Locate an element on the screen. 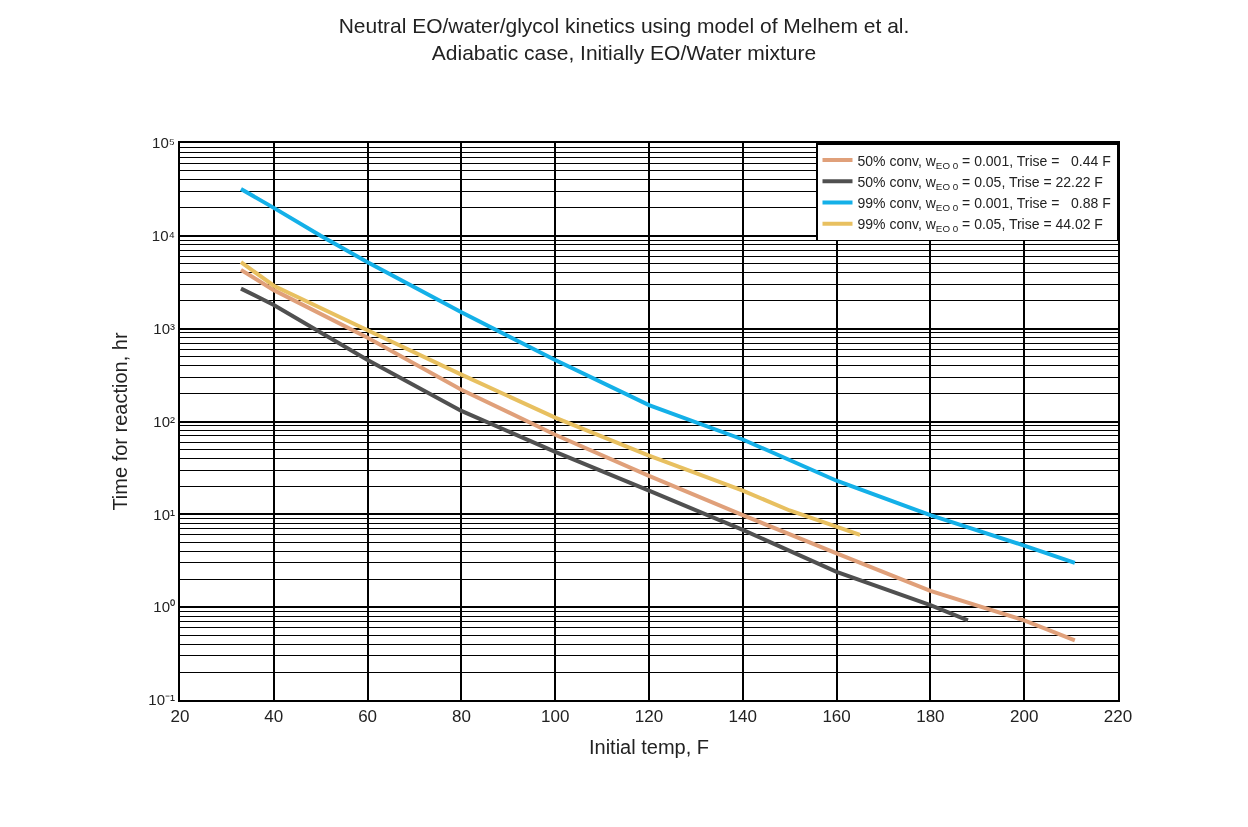 The width and height of the screenshot is (1248, 827). x-tick-label: 100 is located at coordinates (555, 717).